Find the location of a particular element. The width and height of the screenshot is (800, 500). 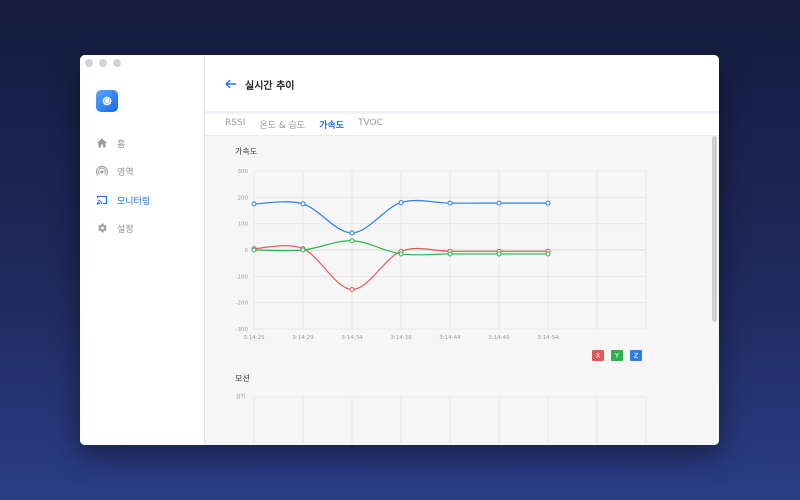

window-controls is located at coordinates (103, 63).